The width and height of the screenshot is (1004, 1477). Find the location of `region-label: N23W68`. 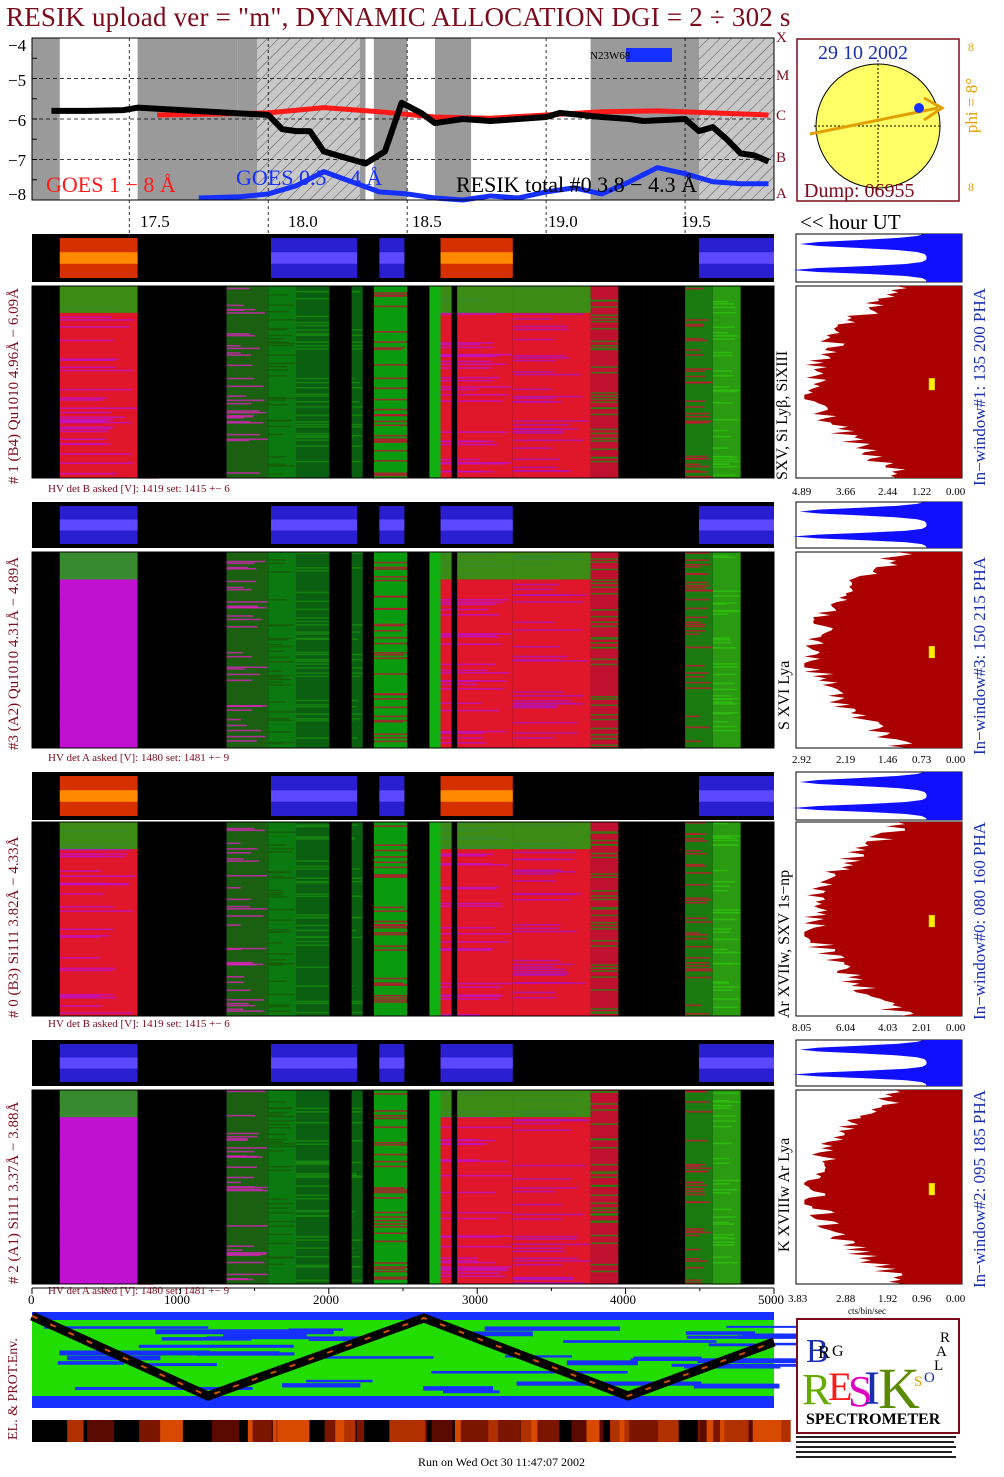

region-label: N23W68 is located at coordinates (610, 56).